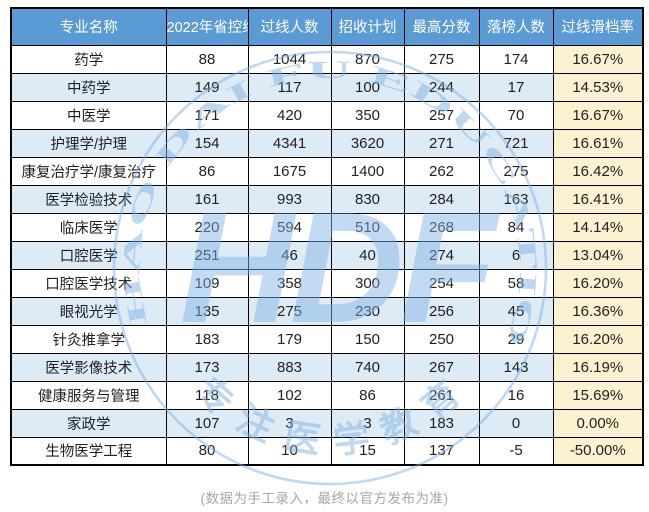 This screenshot has width=649, height=512. What do you see at coordinates (441, 143) in the screenshot?
I see `value-cell: 271` at bounding box center [441, 143].